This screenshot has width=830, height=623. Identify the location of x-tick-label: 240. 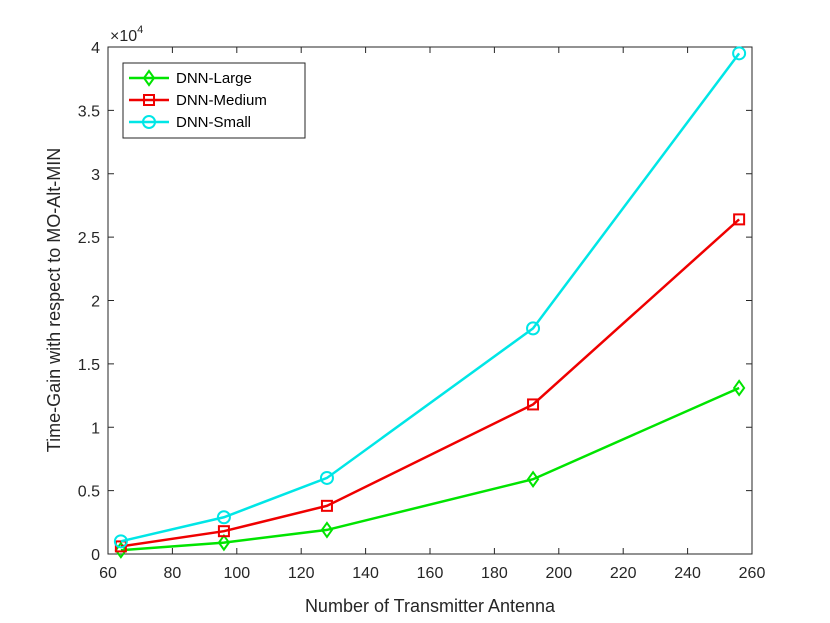
(687, 573).